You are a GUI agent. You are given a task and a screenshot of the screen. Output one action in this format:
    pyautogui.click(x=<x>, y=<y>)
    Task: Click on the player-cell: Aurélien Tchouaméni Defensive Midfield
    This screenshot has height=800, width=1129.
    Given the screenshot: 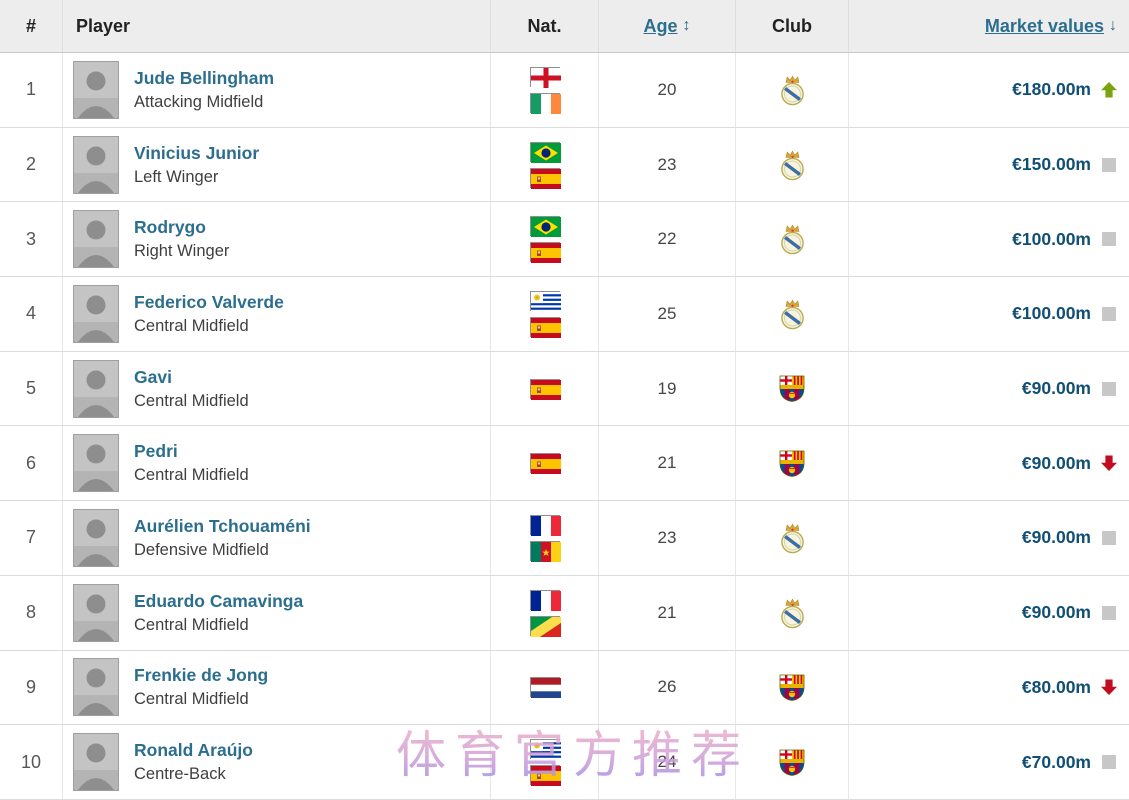 What is the action you would take?
    pyautogui.click(x=276, y=538)
    